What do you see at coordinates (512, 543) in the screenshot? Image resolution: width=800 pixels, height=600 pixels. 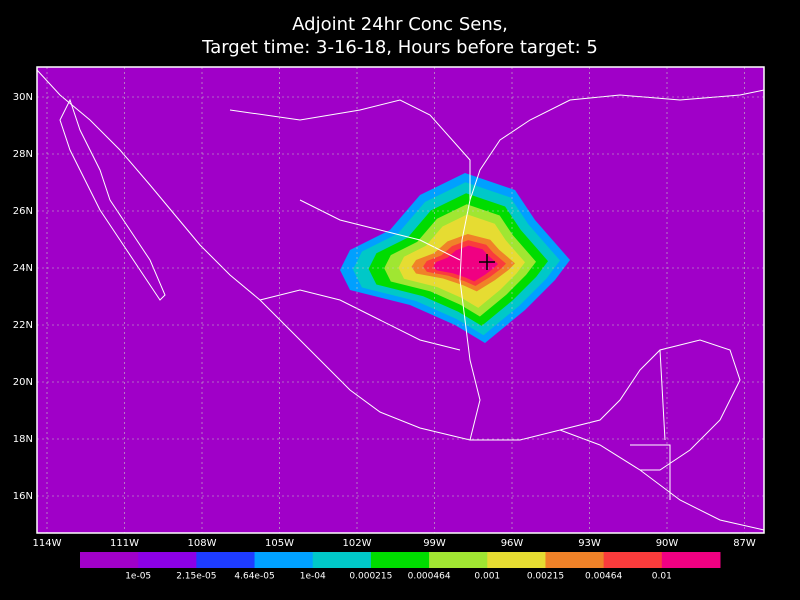 I see `lon-label: 96W` at bounding box center [512, 543].